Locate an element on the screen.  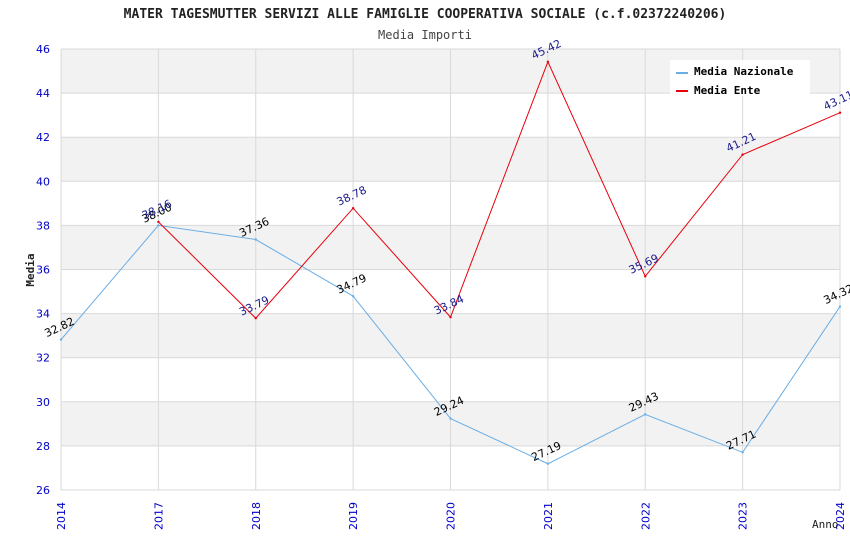
y-tick-label: 36 is located at coordinates (43, 270).